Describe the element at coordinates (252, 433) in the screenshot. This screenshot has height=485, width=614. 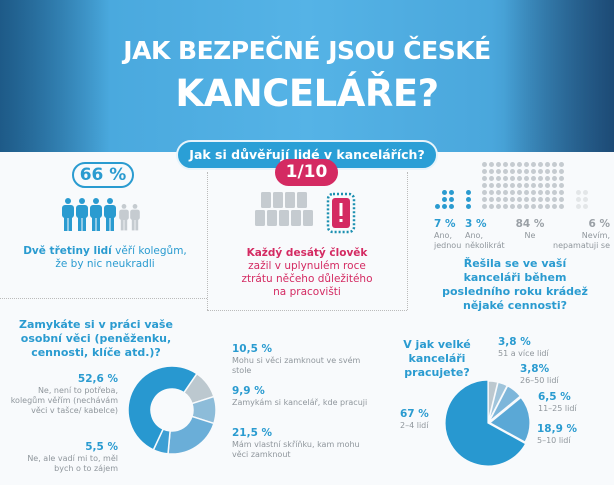
I see `slice-pct: 21,5 %` at that location.